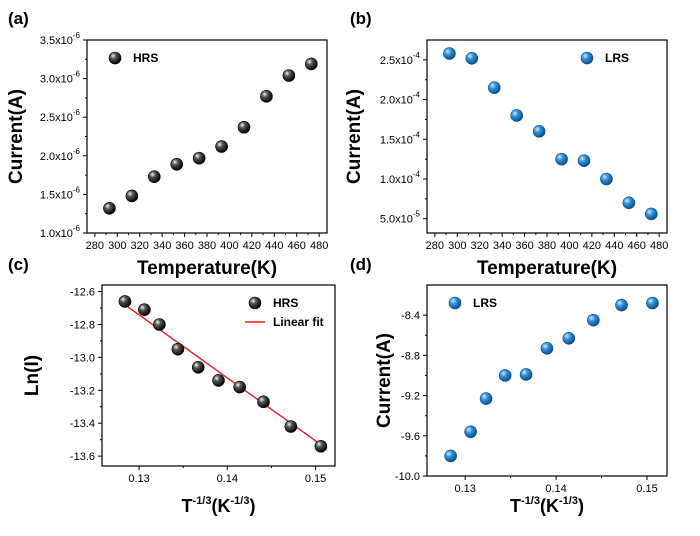 The height and width of the screenshot is (536, 700). I want to click on y-tick-label: -8.4, so click(410, 316).